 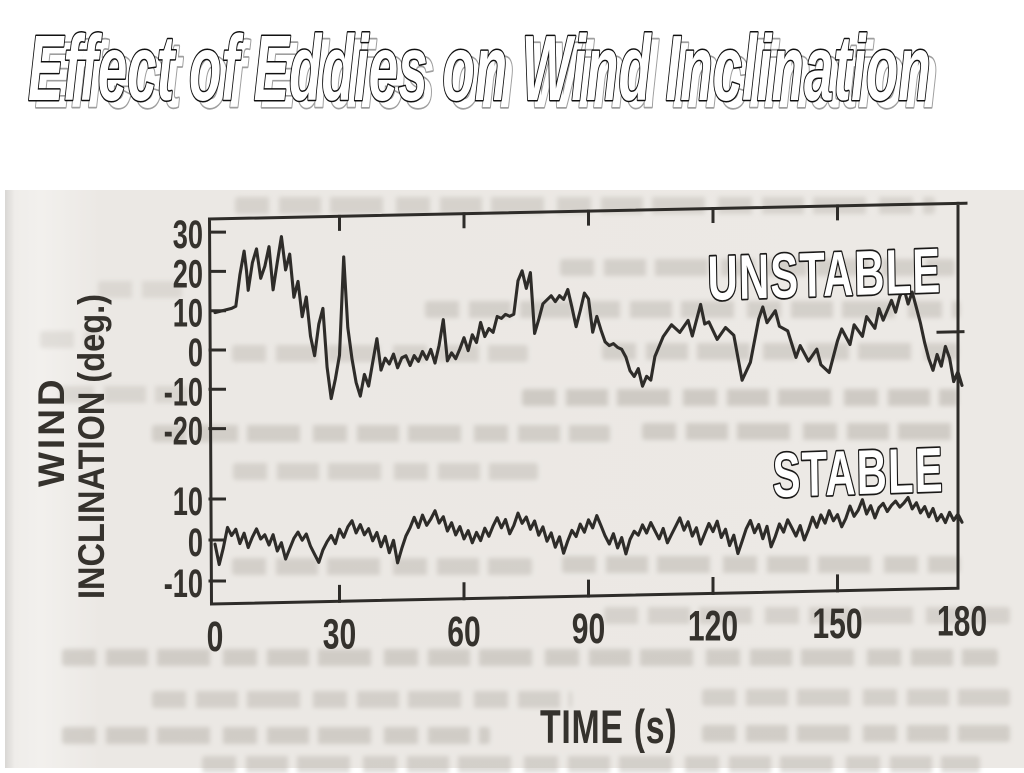 What do you see at coordinates (183, 584) in the screenshot?
I see `lower-y-tick-label: -10` at bounding box center [183, 584].